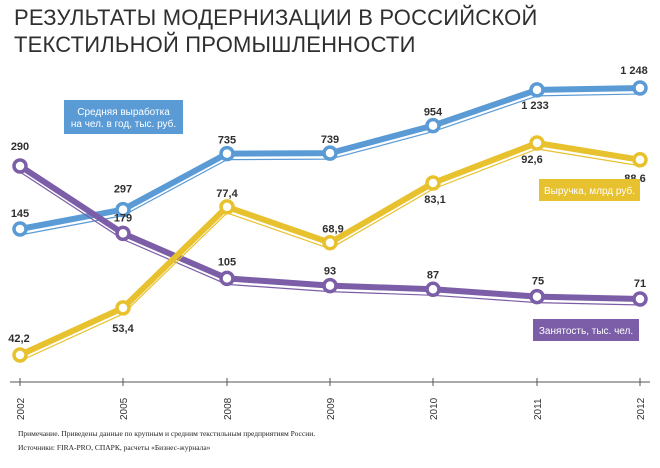 This screenshot has width=660, height=468. What do you see at coordinates (227, 194) in the screenshot?
I see `data-label: 77,4` at bounding box center [227, 194].